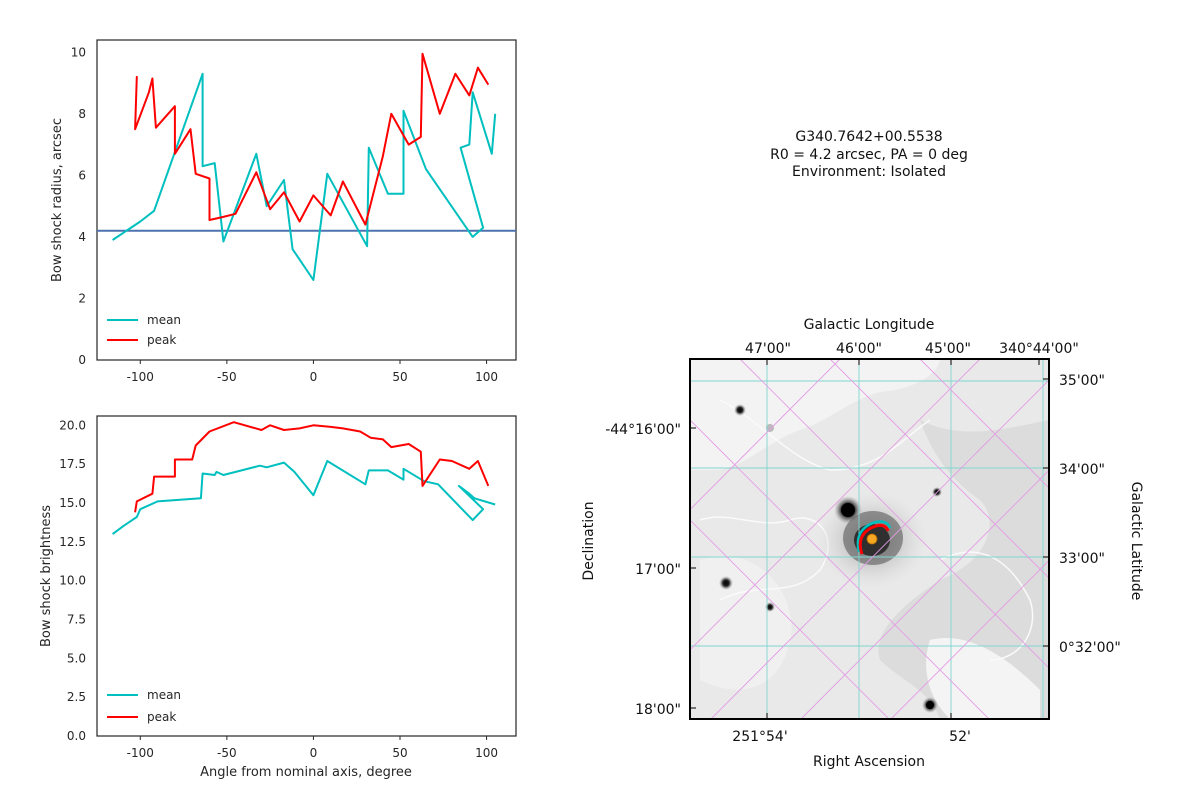 The width and height of the screenshot is (1200, 800). I want to click on radius-x-tick-label: 50, so click(399, 377).